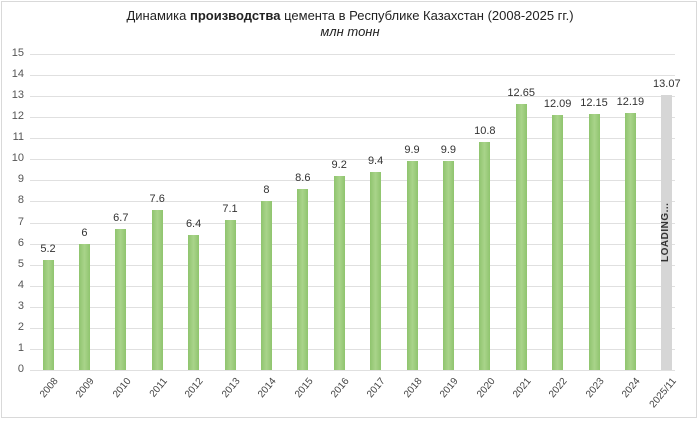 This screenshot has height=421, width=700. Describe the element at coordinates (375, 160) in the screenshot. I see `value-label: 9.4` at that location.